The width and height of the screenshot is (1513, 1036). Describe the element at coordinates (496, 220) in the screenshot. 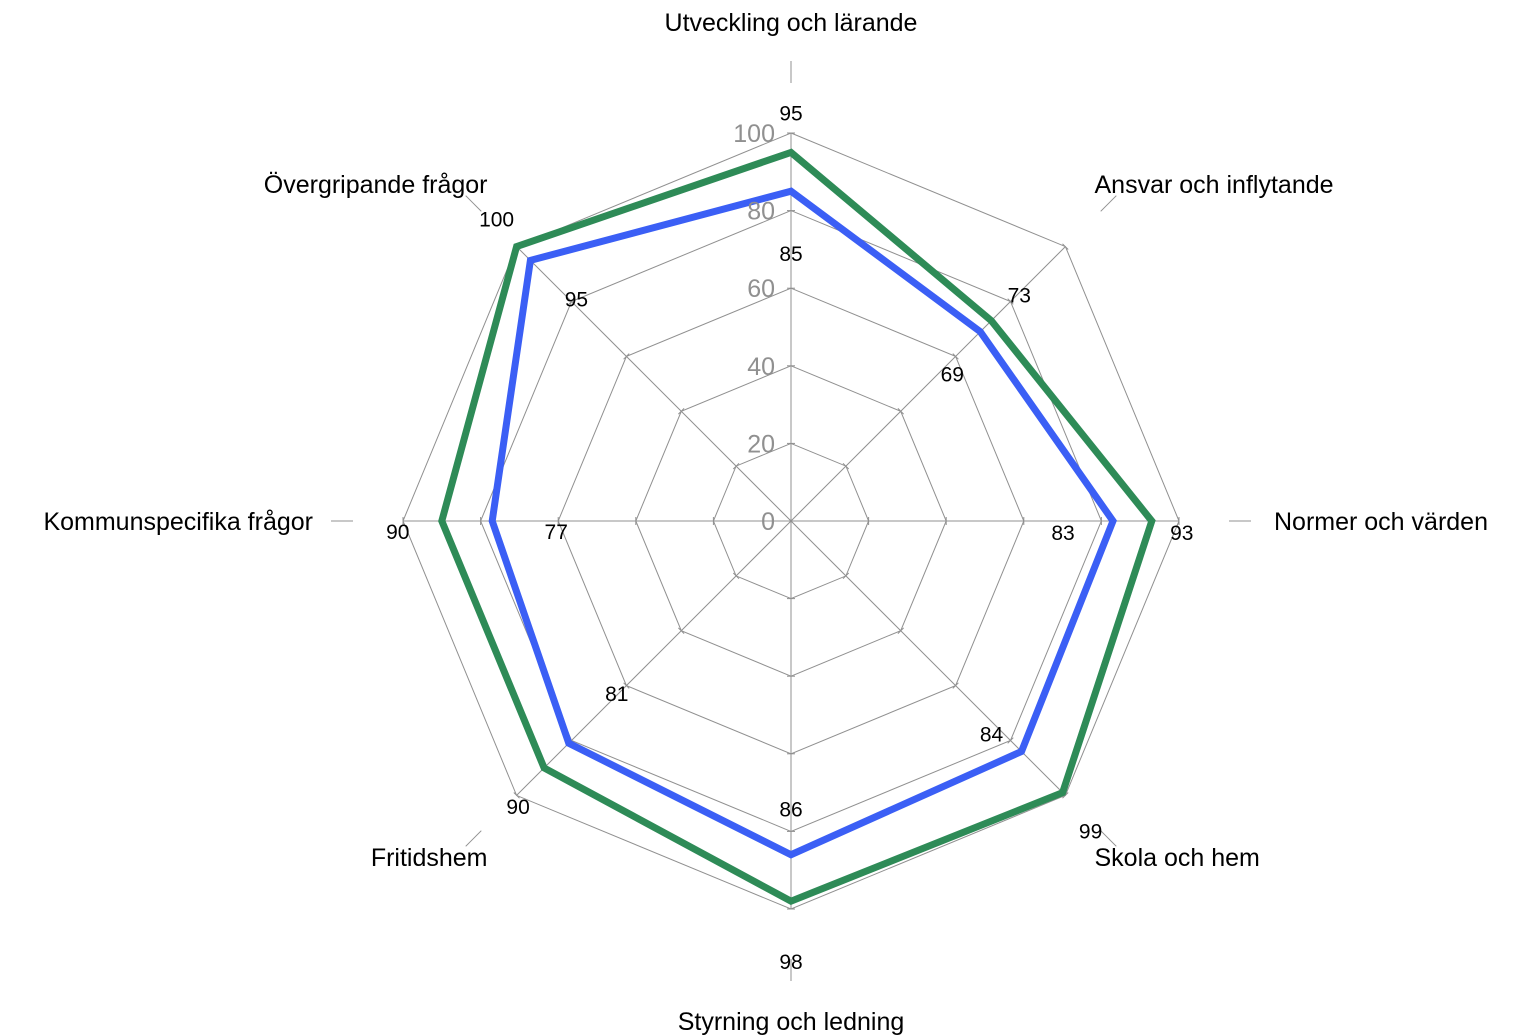

I see `data-label-series-0: 100` at that location.